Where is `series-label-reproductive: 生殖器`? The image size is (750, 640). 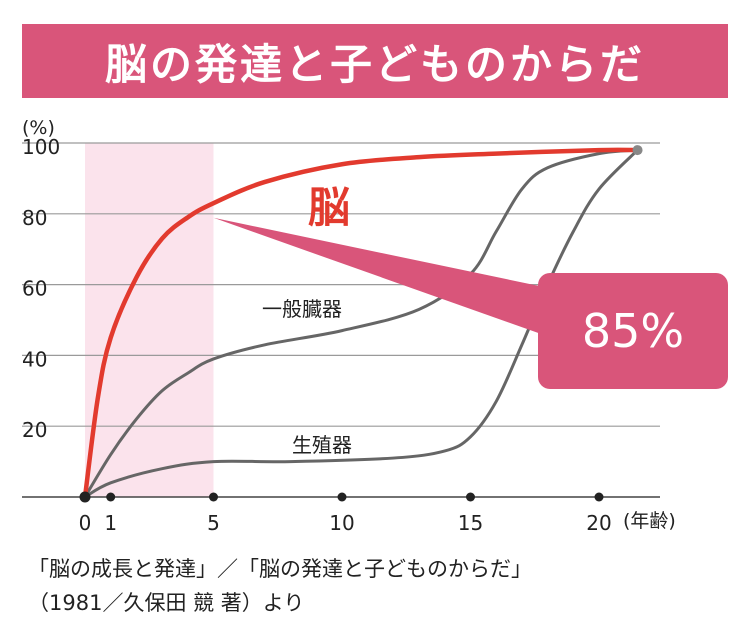
series-label-reproductive: 生殖器 is located at coordinates (322, 445).